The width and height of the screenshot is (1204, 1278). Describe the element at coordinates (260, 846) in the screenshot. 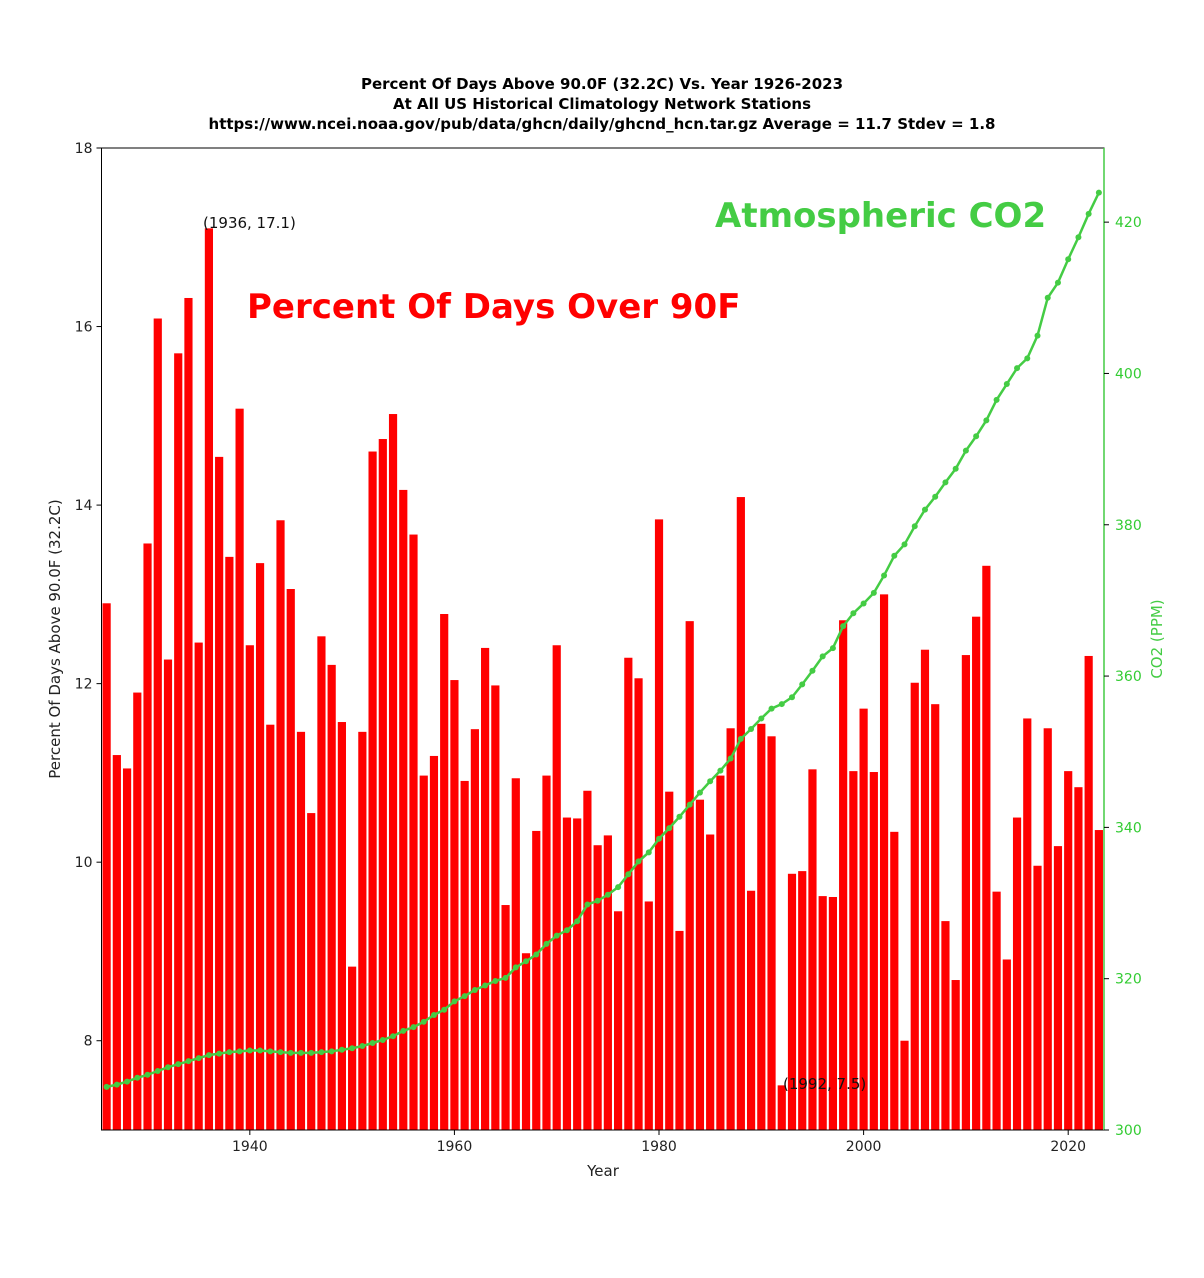

I see `bar-1941` at that location.